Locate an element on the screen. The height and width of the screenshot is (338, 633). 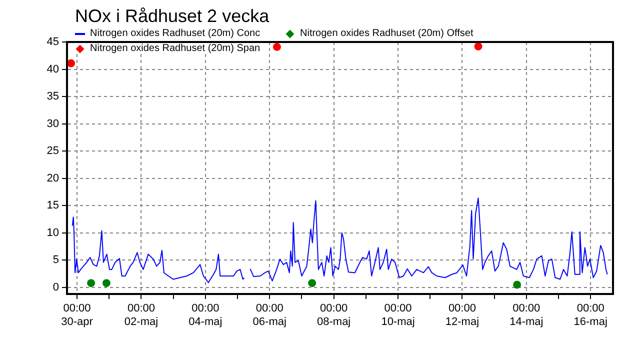
legend-label: Nitrogen oxides Radhuset (20m) Span is located at coordinates (175, 48).